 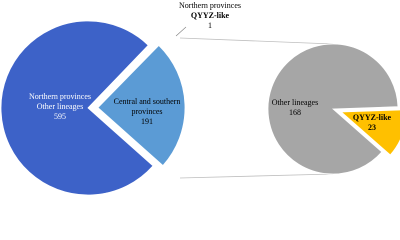 I want to click on slice-value: 1, so click(x=210, y=25).